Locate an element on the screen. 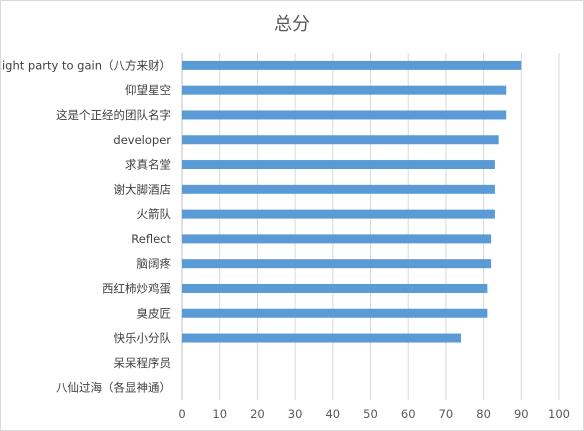 This screenshot has width=584, height=431. category-label: 谢大脚酒店 is located at coordinates (143, 189).